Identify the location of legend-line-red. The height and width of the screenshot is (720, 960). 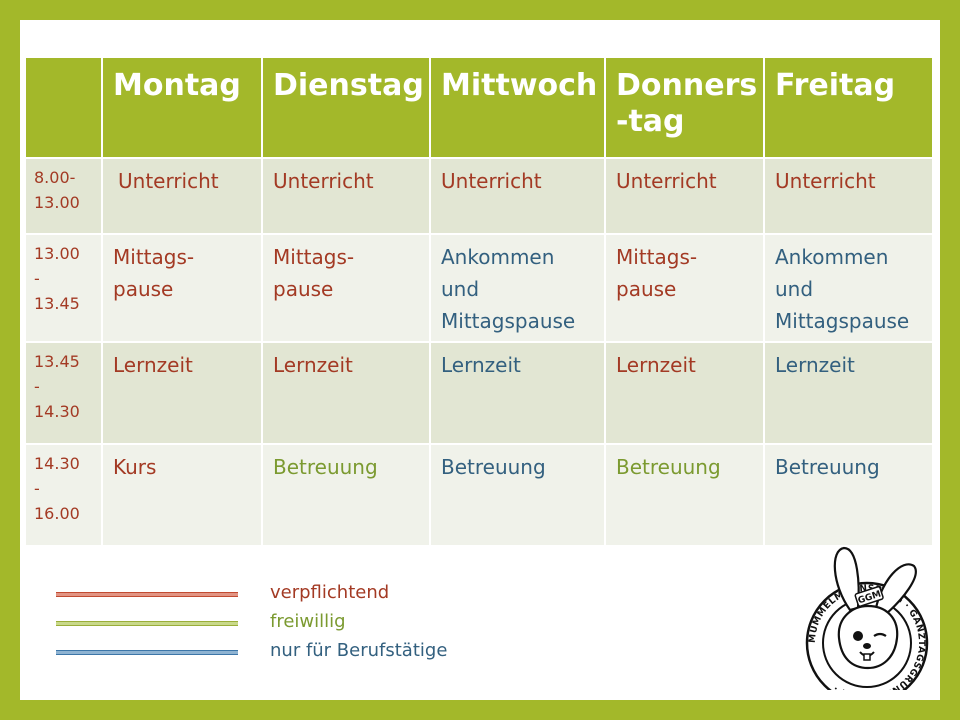
(147, 594).